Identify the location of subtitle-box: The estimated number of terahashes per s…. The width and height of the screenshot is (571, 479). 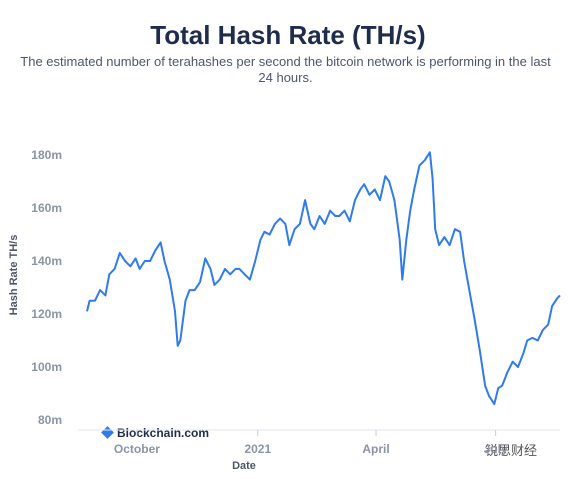
(285, 69).